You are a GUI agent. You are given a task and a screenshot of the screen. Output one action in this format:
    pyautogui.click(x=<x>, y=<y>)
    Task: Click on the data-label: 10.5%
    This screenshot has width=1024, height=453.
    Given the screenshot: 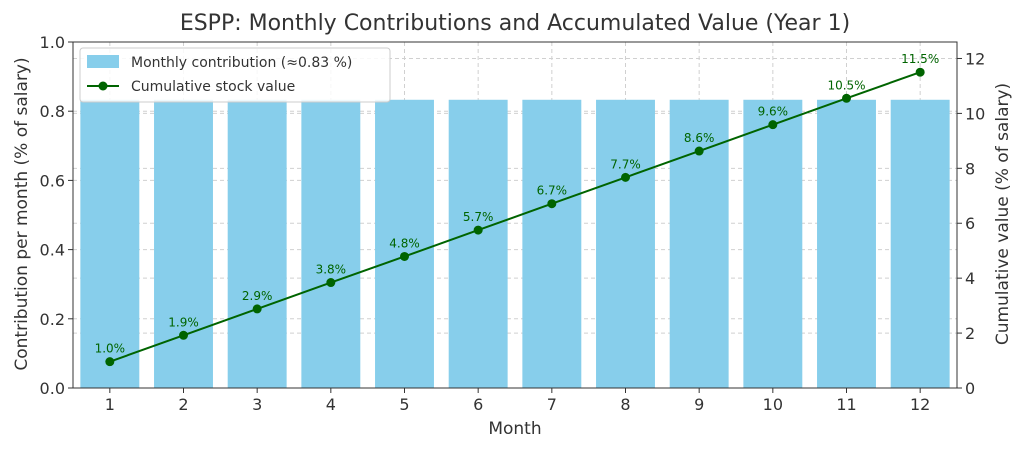 What is the action you would take?
    pyautogui.click(x=846, y=85)
    